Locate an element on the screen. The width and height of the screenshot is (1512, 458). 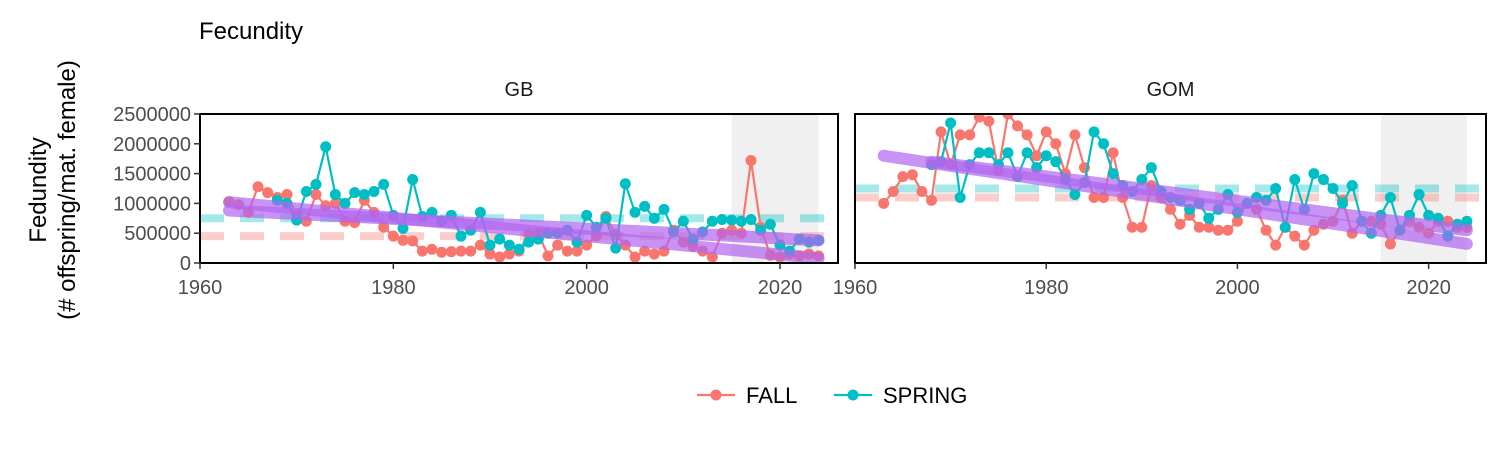
y-tick-label: 0 is located at coordinates (185, 264).